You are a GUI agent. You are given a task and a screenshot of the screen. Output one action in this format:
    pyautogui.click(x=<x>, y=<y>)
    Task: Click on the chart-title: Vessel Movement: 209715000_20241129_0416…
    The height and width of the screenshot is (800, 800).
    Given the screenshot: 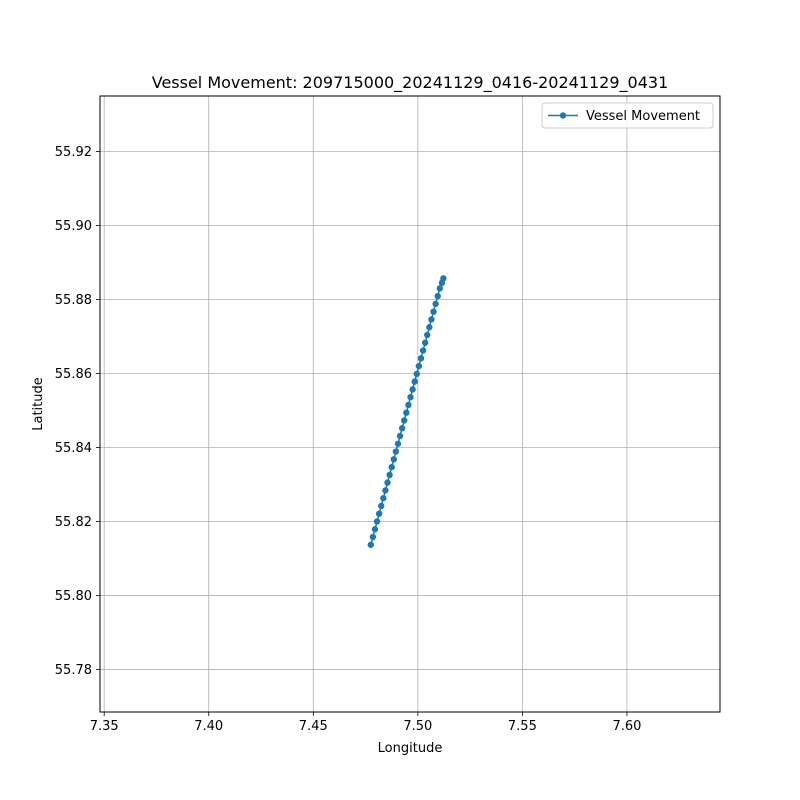 What is the action you would take?
    pyautogui.click(x=410, y=83)
    